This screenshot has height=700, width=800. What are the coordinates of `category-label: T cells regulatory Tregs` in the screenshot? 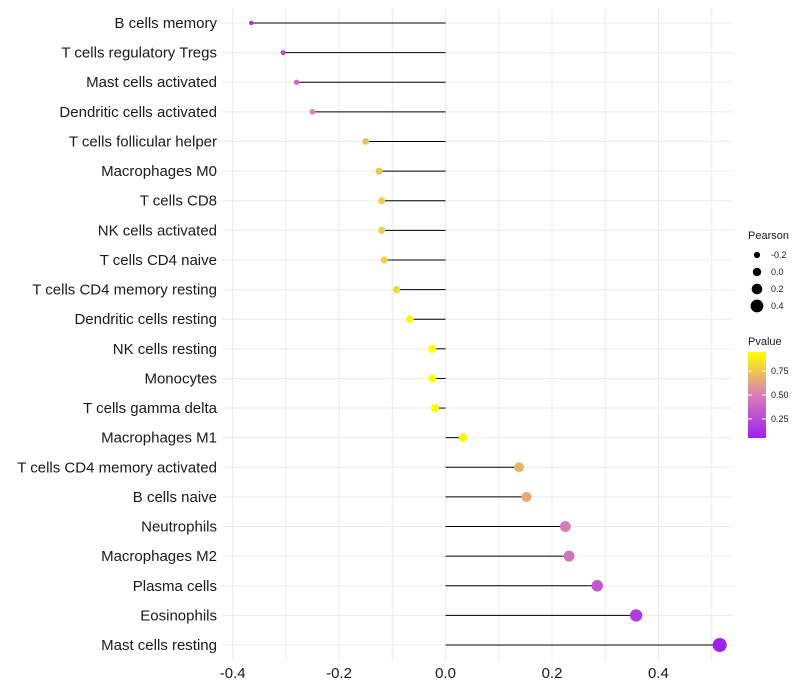 It's located at (139, 53).